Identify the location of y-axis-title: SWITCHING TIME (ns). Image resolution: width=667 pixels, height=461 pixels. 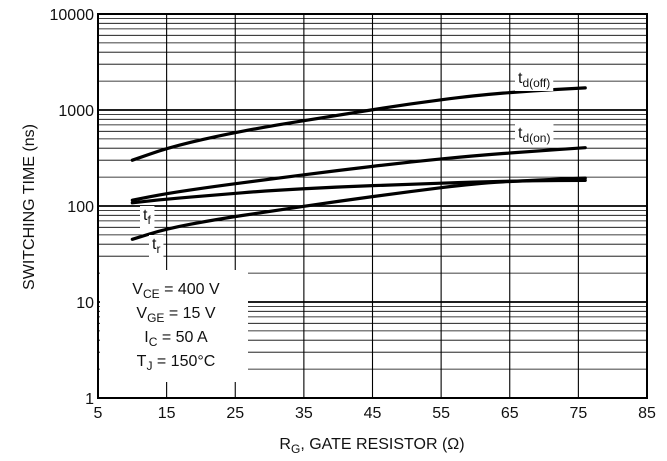
(29, 207).